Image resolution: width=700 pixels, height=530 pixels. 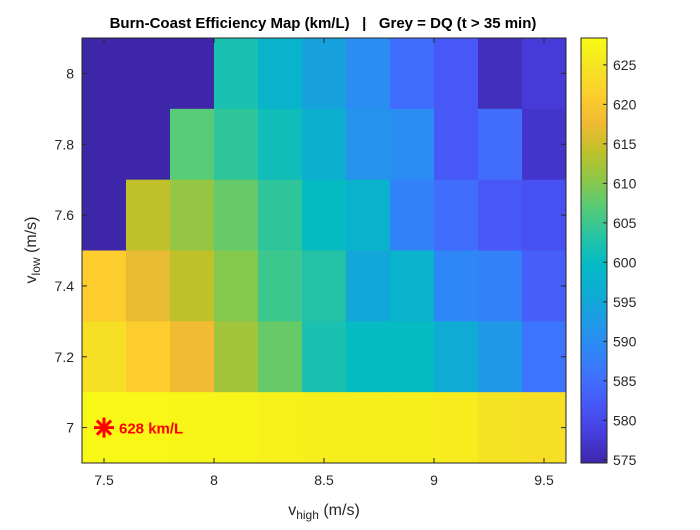 I want to click on colorbar-tick-label: 575, so click(x=625, y=460).